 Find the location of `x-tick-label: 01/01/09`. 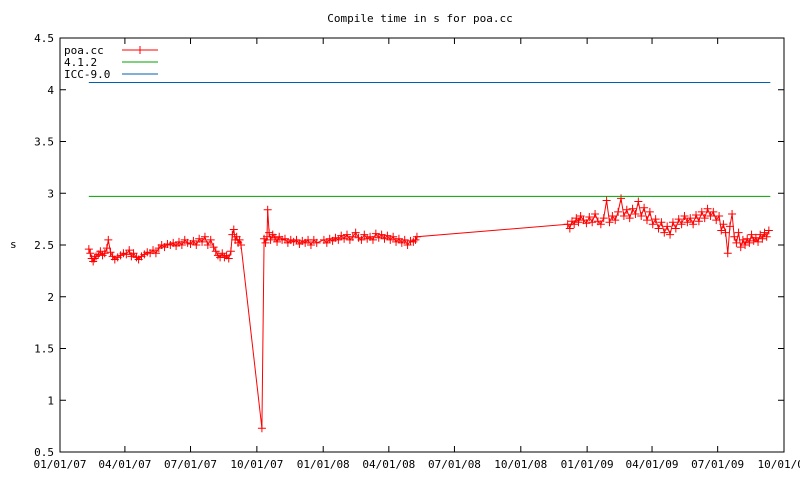

x-tick-label: 01/01/09 is located at coordinates (587, 464).